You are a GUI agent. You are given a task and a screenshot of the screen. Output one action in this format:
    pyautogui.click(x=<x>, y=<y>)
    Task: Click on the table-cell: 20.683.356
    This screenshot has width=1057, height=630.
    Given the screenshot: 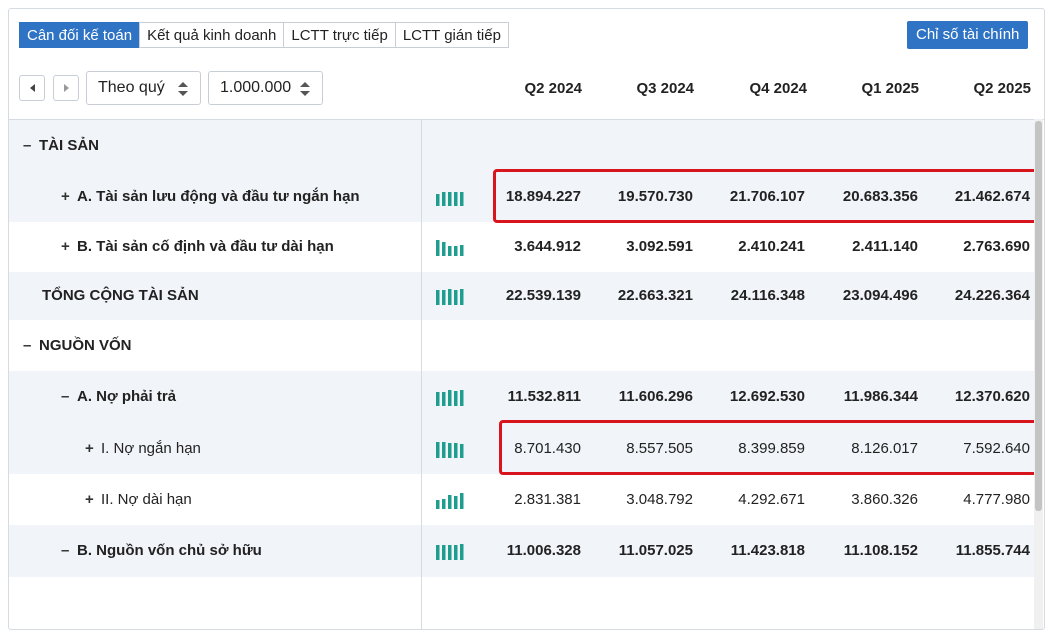 What is the action you would take?
    pyautogui.click(x=880, y=196)
    